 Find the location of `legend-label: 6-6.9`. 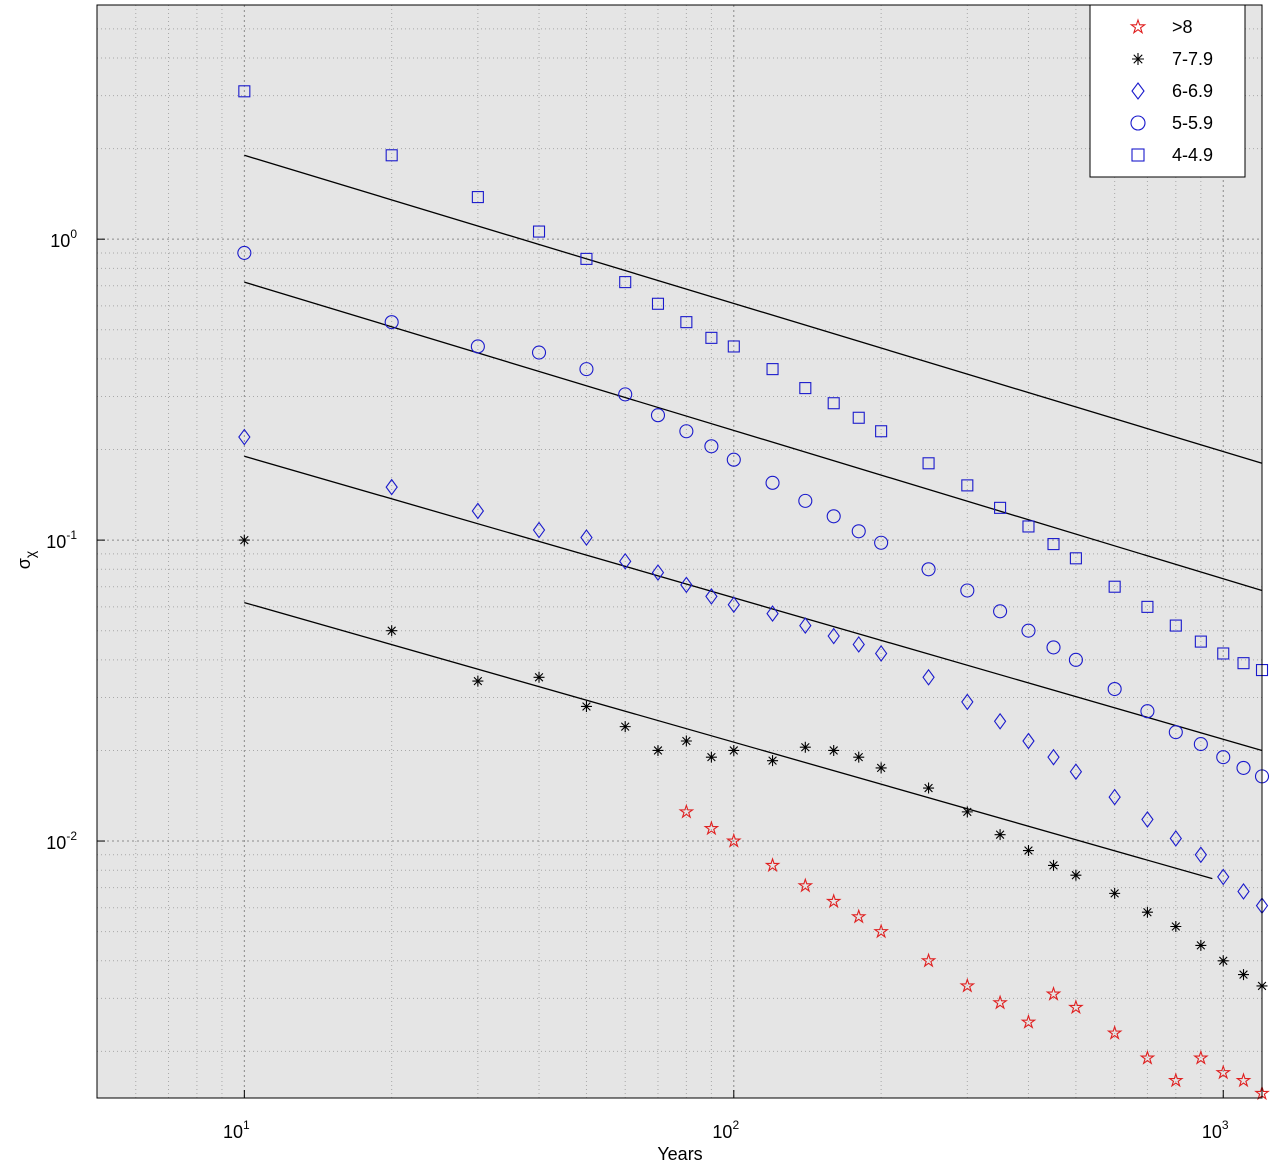

legend-label: 6-6.9 is located at coordinates (1192, 91).